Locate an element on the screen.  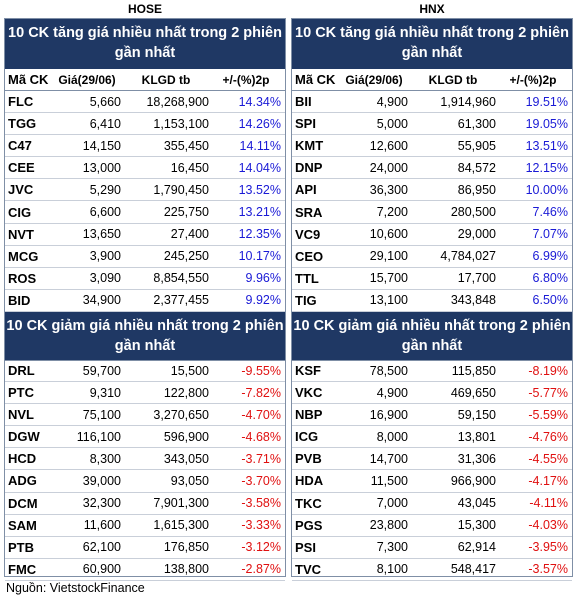
stock-symbol: DNP is located at coordinates (309, 168).